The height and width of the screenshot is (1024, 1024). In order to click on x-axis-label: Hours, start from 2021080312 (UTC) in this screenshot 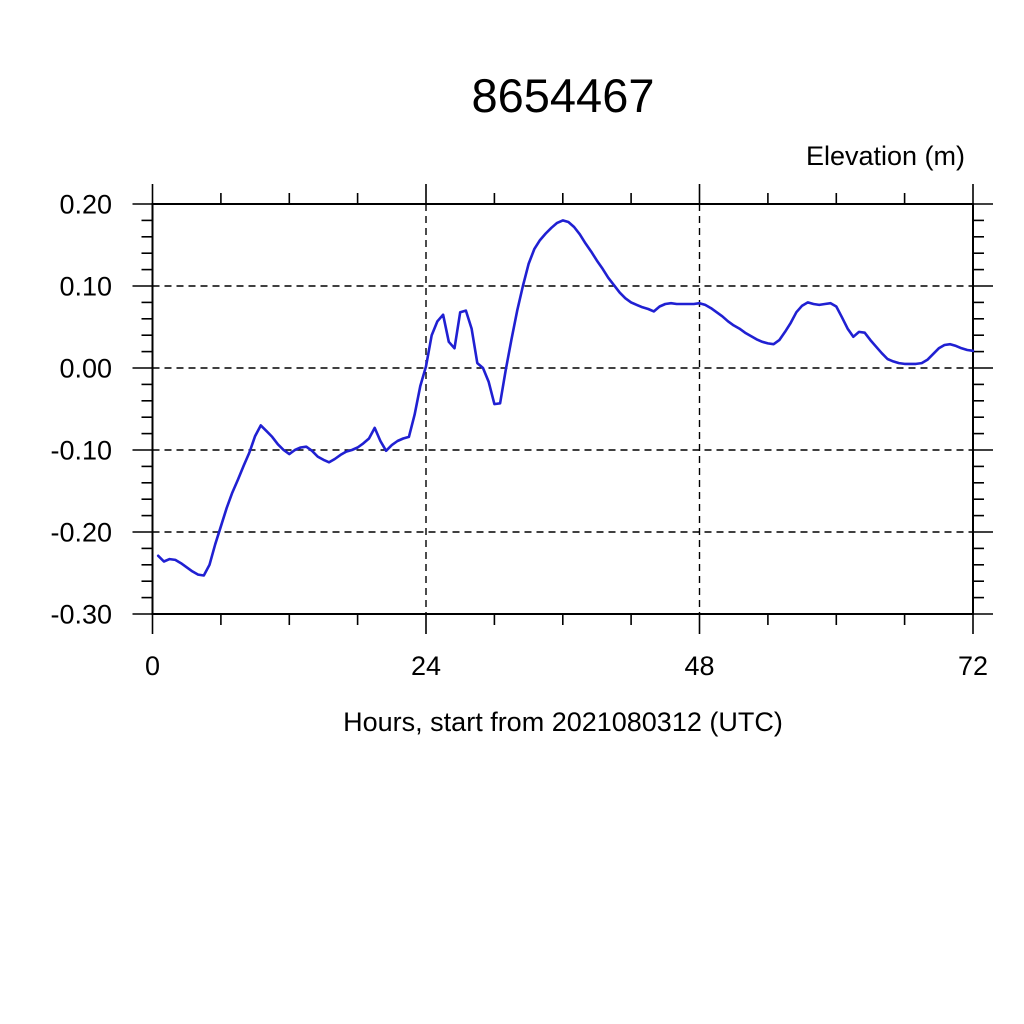, I will do `click(563, 722)`.